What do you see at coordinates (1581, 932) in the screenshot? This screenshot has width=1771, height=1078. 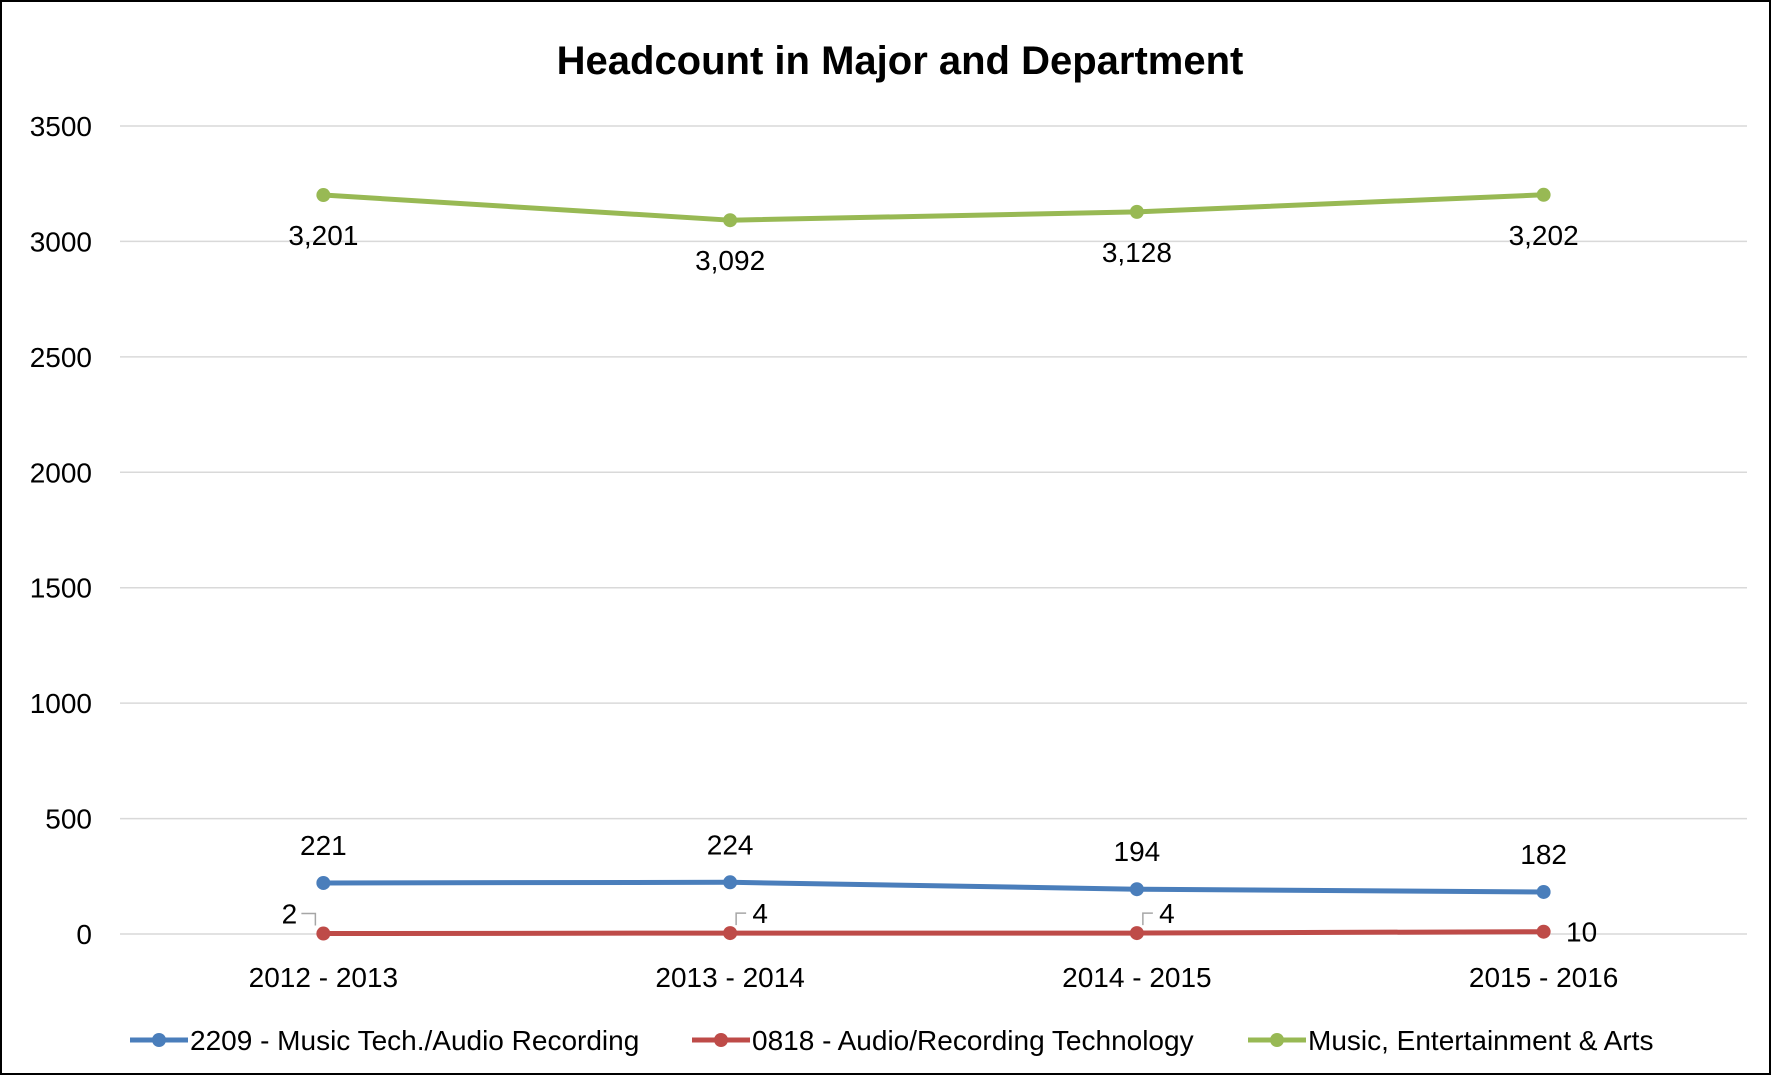 I see `data-label: 10` at bounding box center [1581, 932].